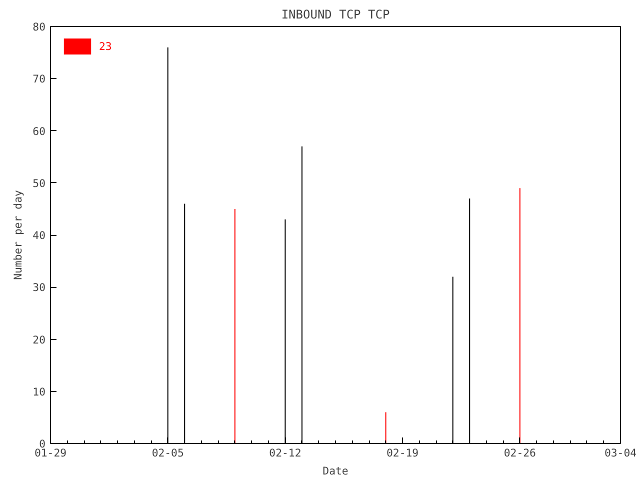 This screenshot has height=480, width=640. I want to click on x-tick-label: 01-29, so click(50, 453).